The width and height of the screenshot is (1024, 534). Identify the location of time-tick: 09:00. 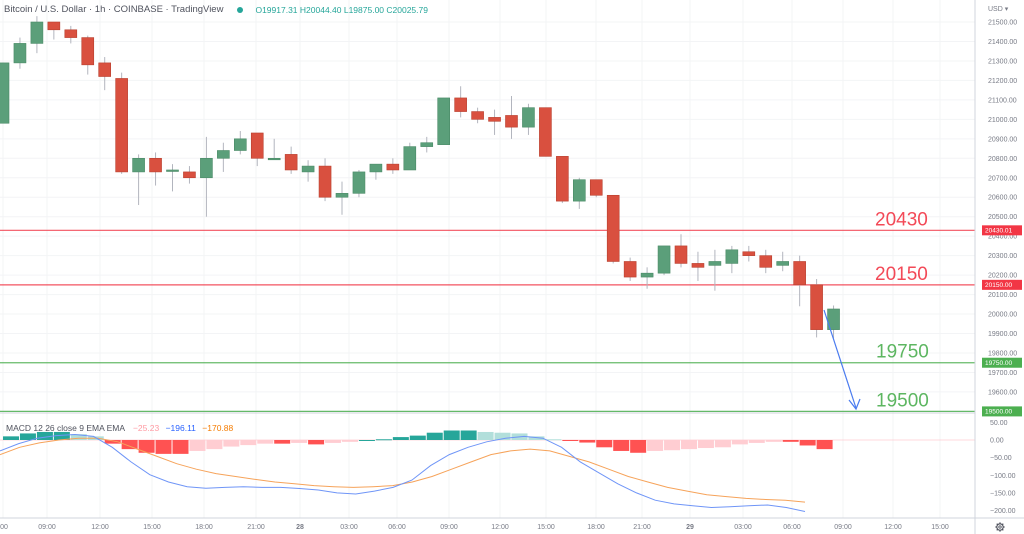
(47, 527).